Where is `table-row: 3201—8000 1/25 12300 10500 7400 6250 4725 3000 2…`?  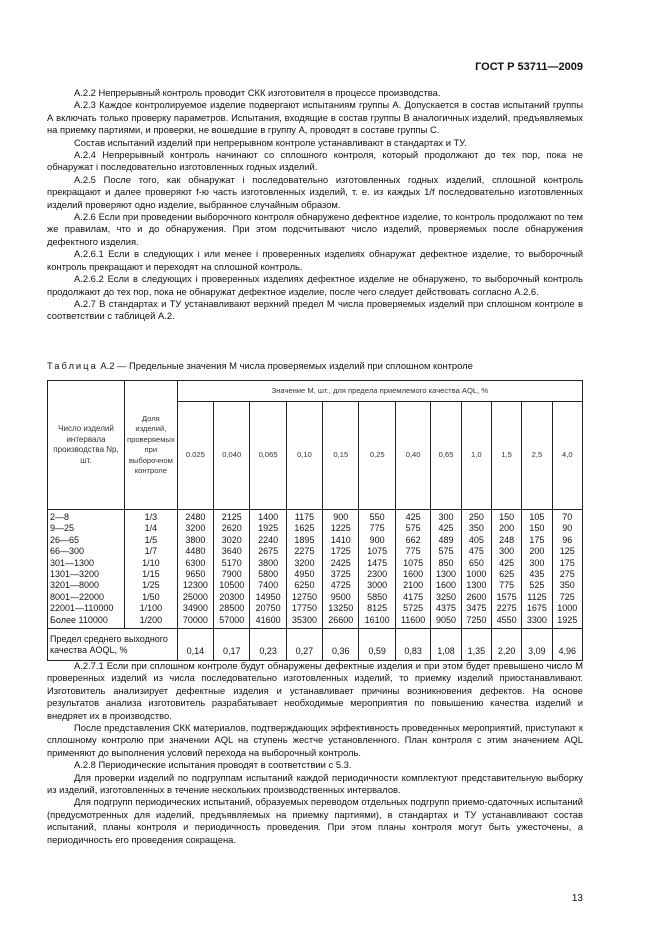 table-row: 3201—8000 1/25 12300 10500 7400 6250 4725 3000 2… is located at coordinates (315, 586).